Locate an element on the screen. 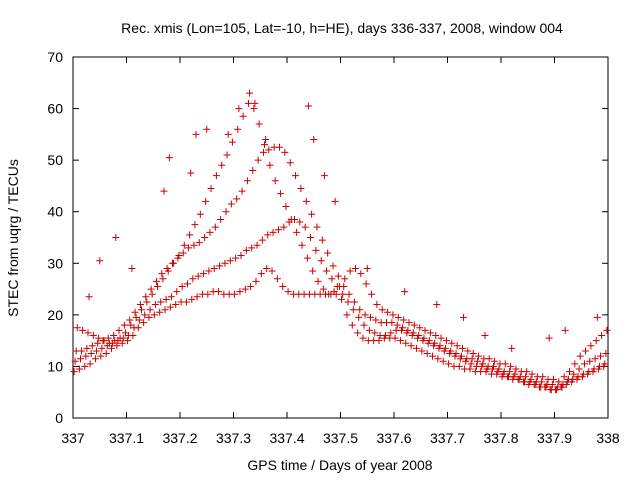 This screenshot has height=480, width=640. y-tick-label: 20 is located at coordinates (55, 315).